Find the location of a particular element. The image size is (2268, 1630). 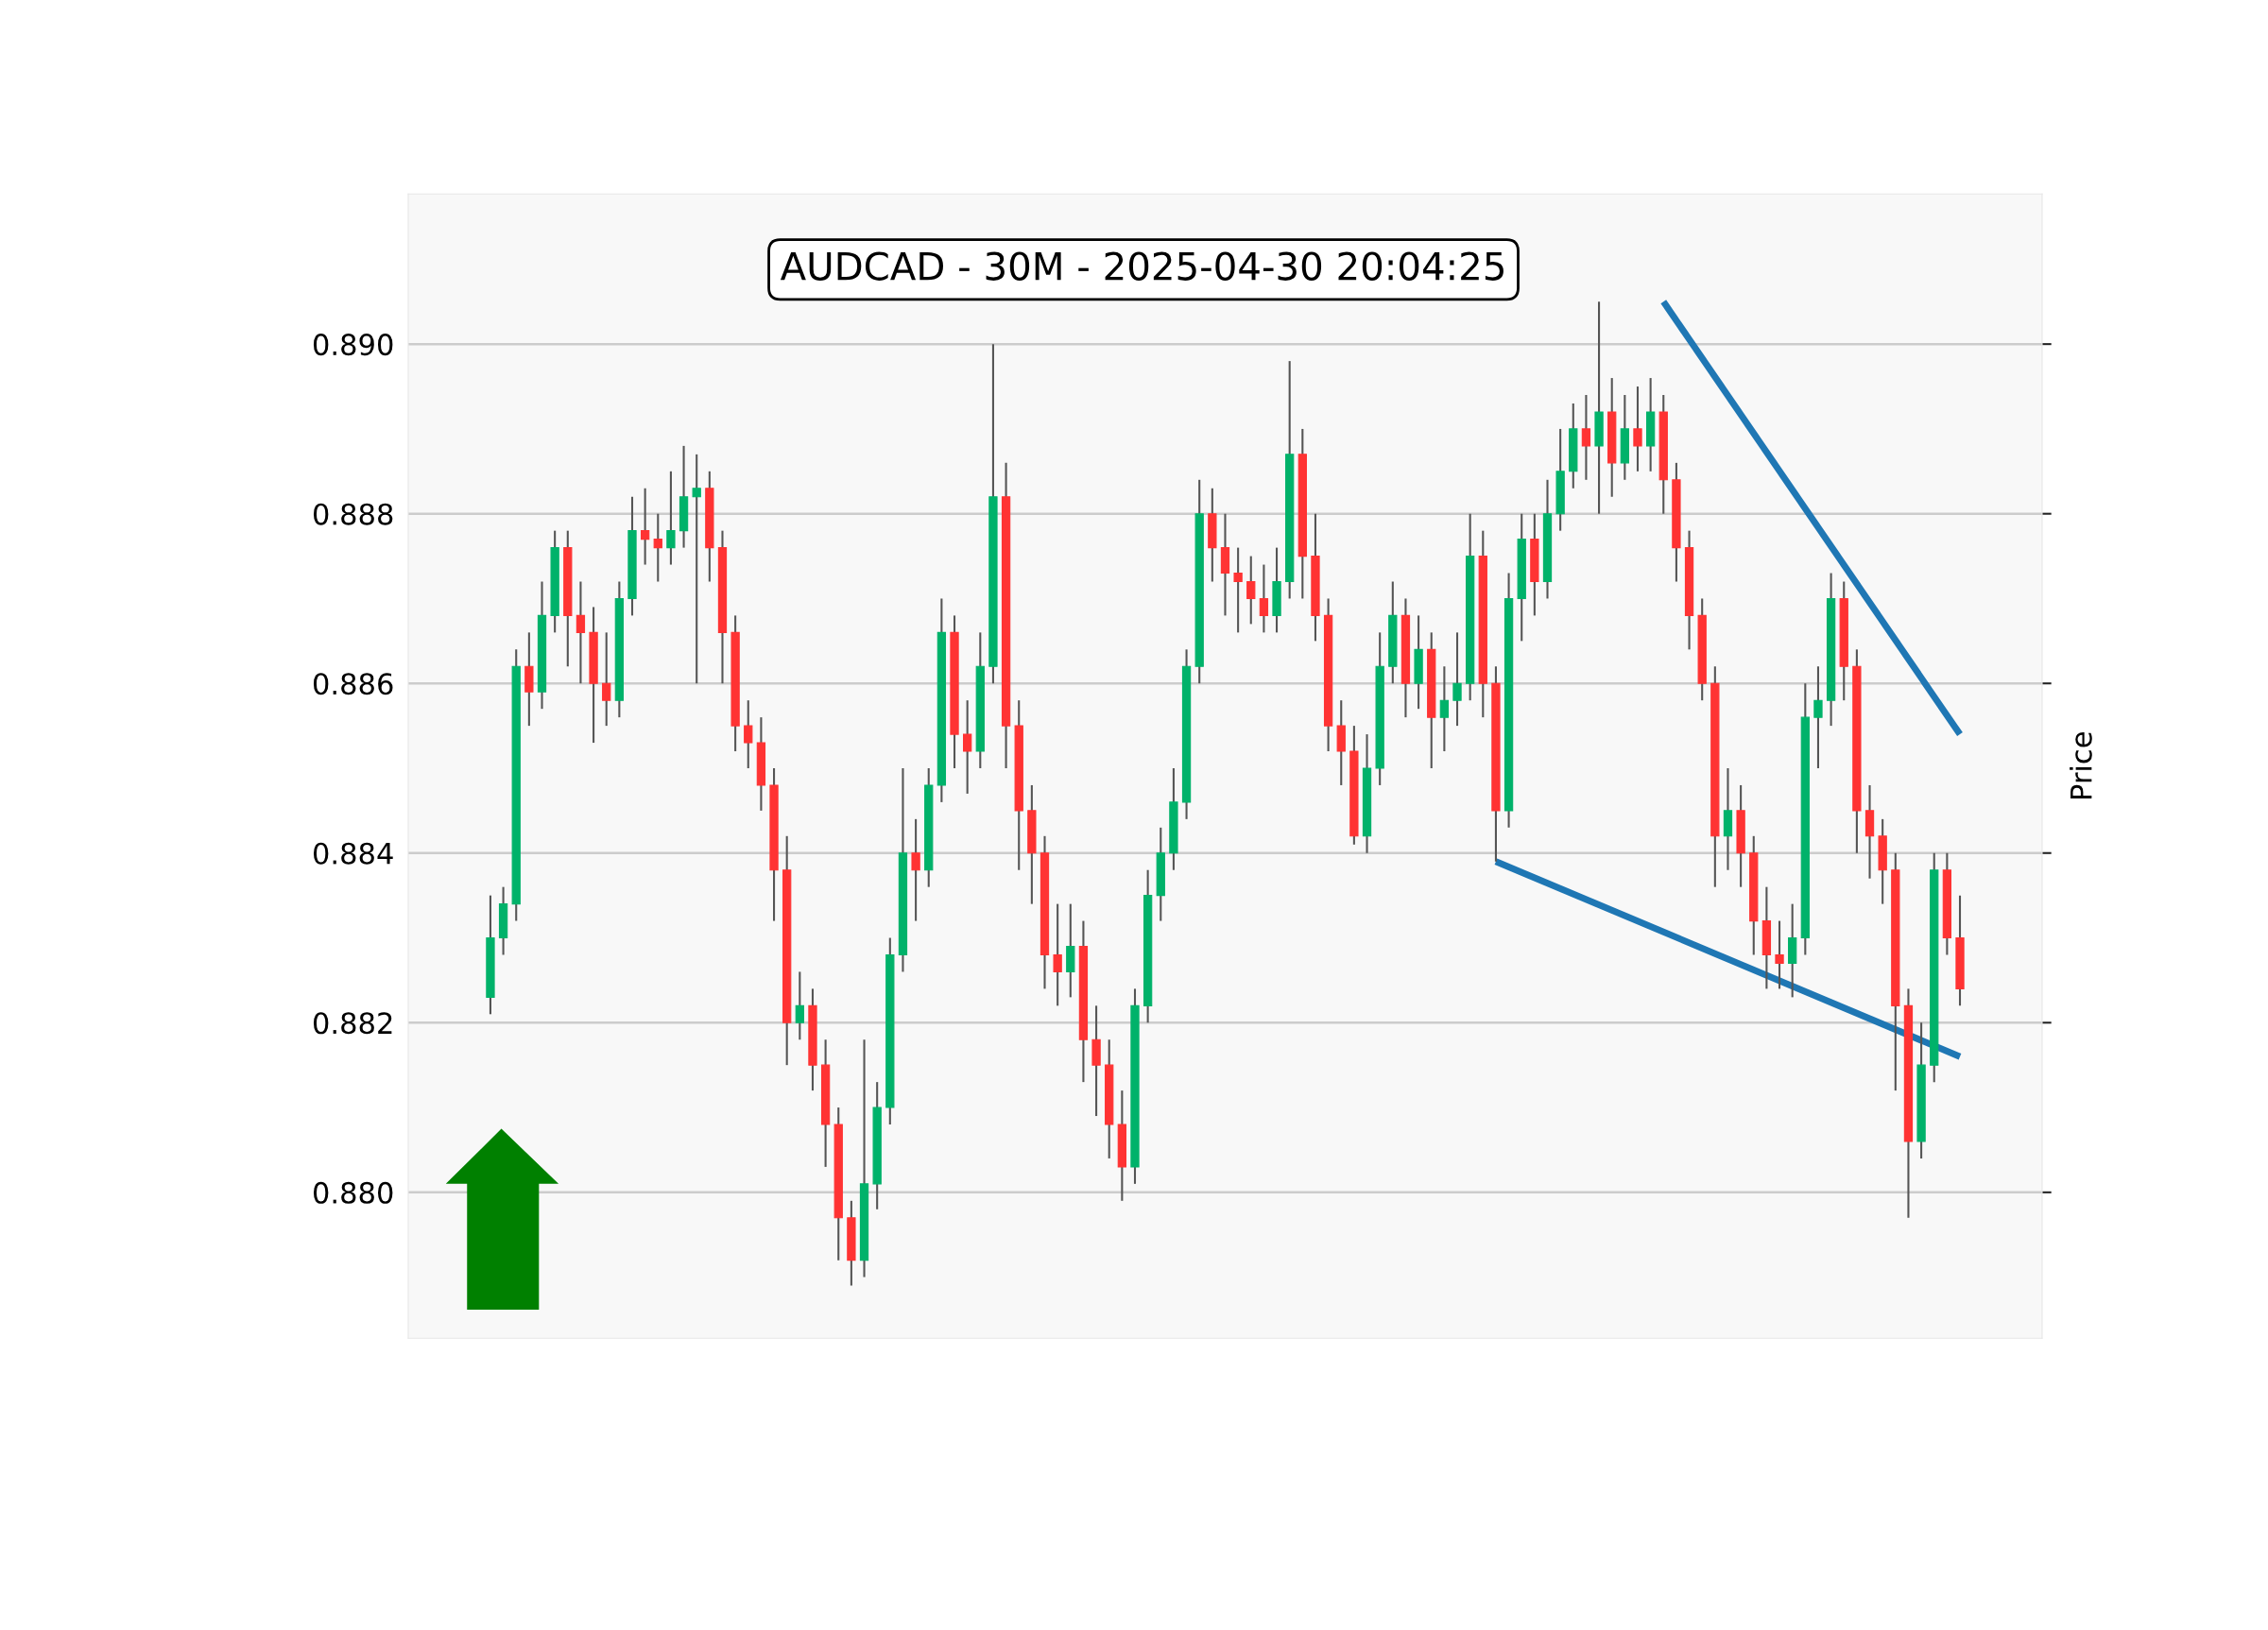

y-tick-label: 0.890 is located at coordinates (353, 345).